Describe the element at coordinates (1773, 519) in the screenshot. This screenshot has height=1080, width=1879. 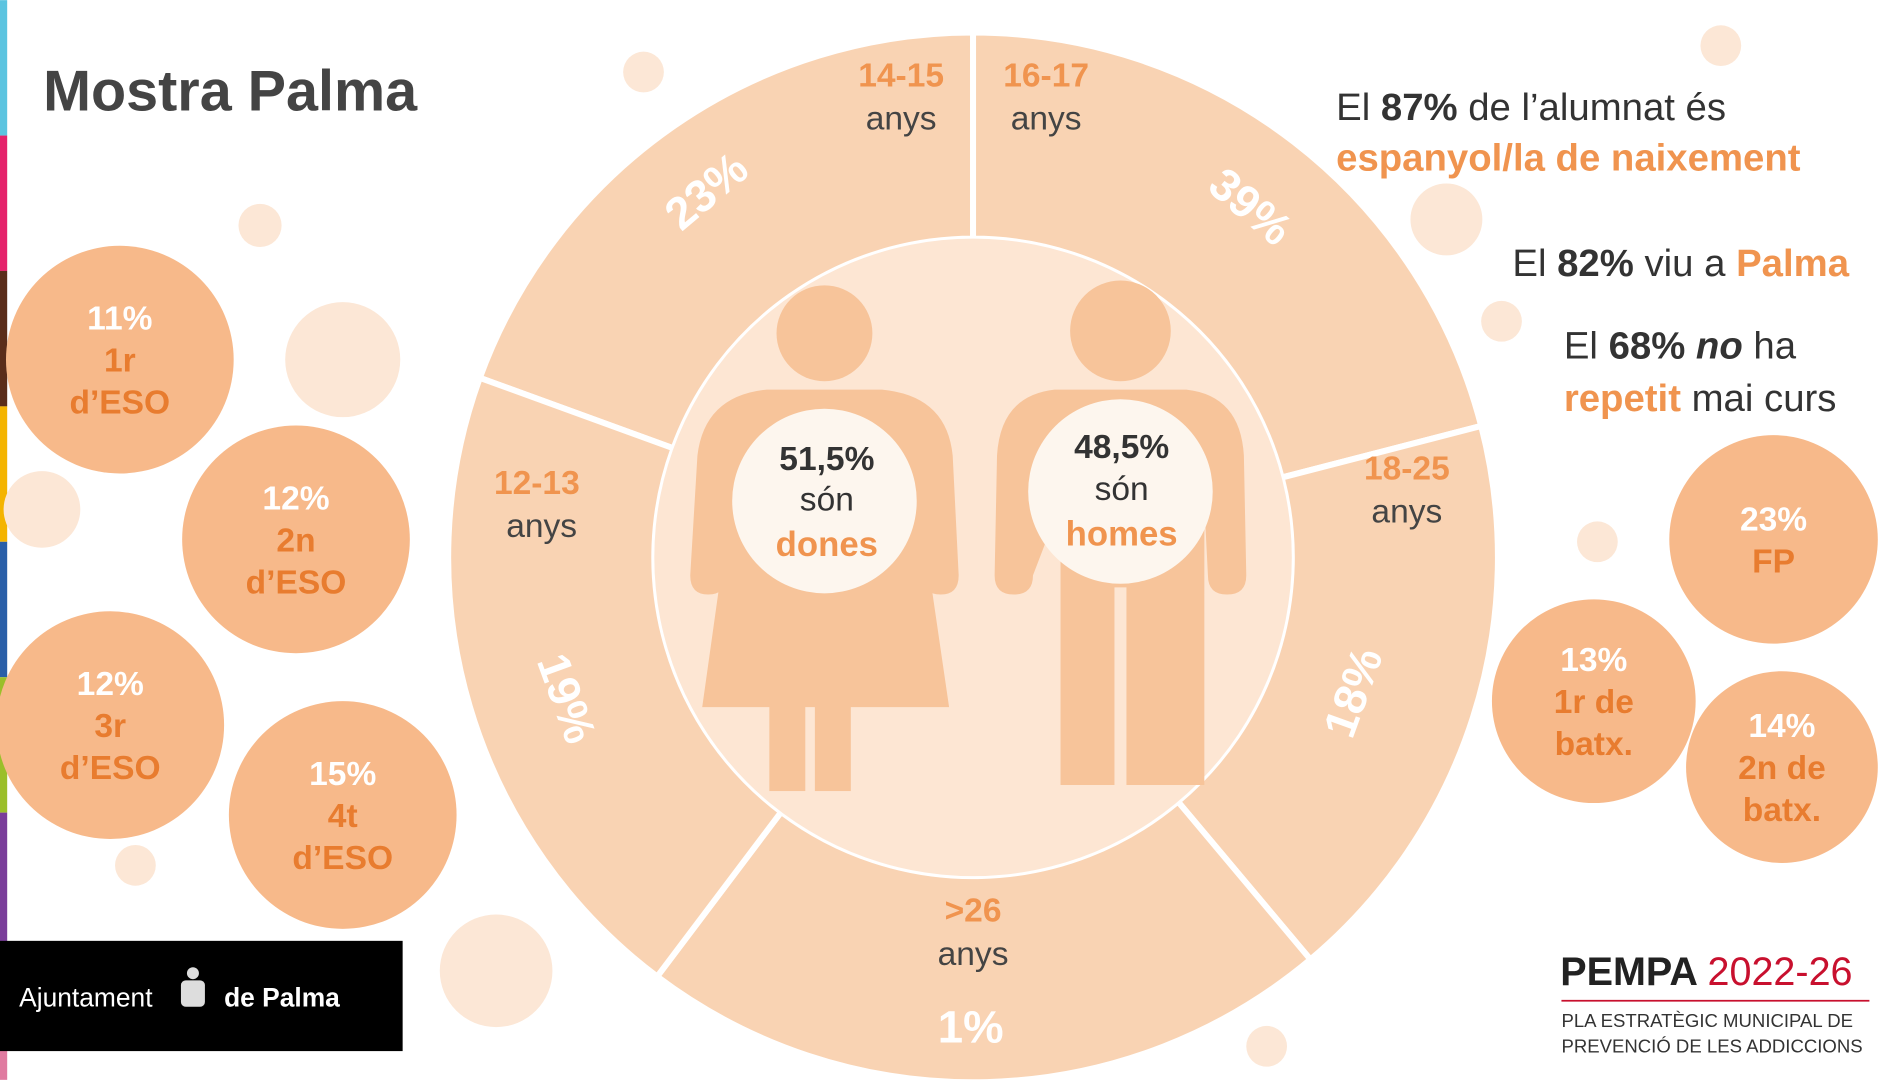
I see `course-percent: 23%` at that location.